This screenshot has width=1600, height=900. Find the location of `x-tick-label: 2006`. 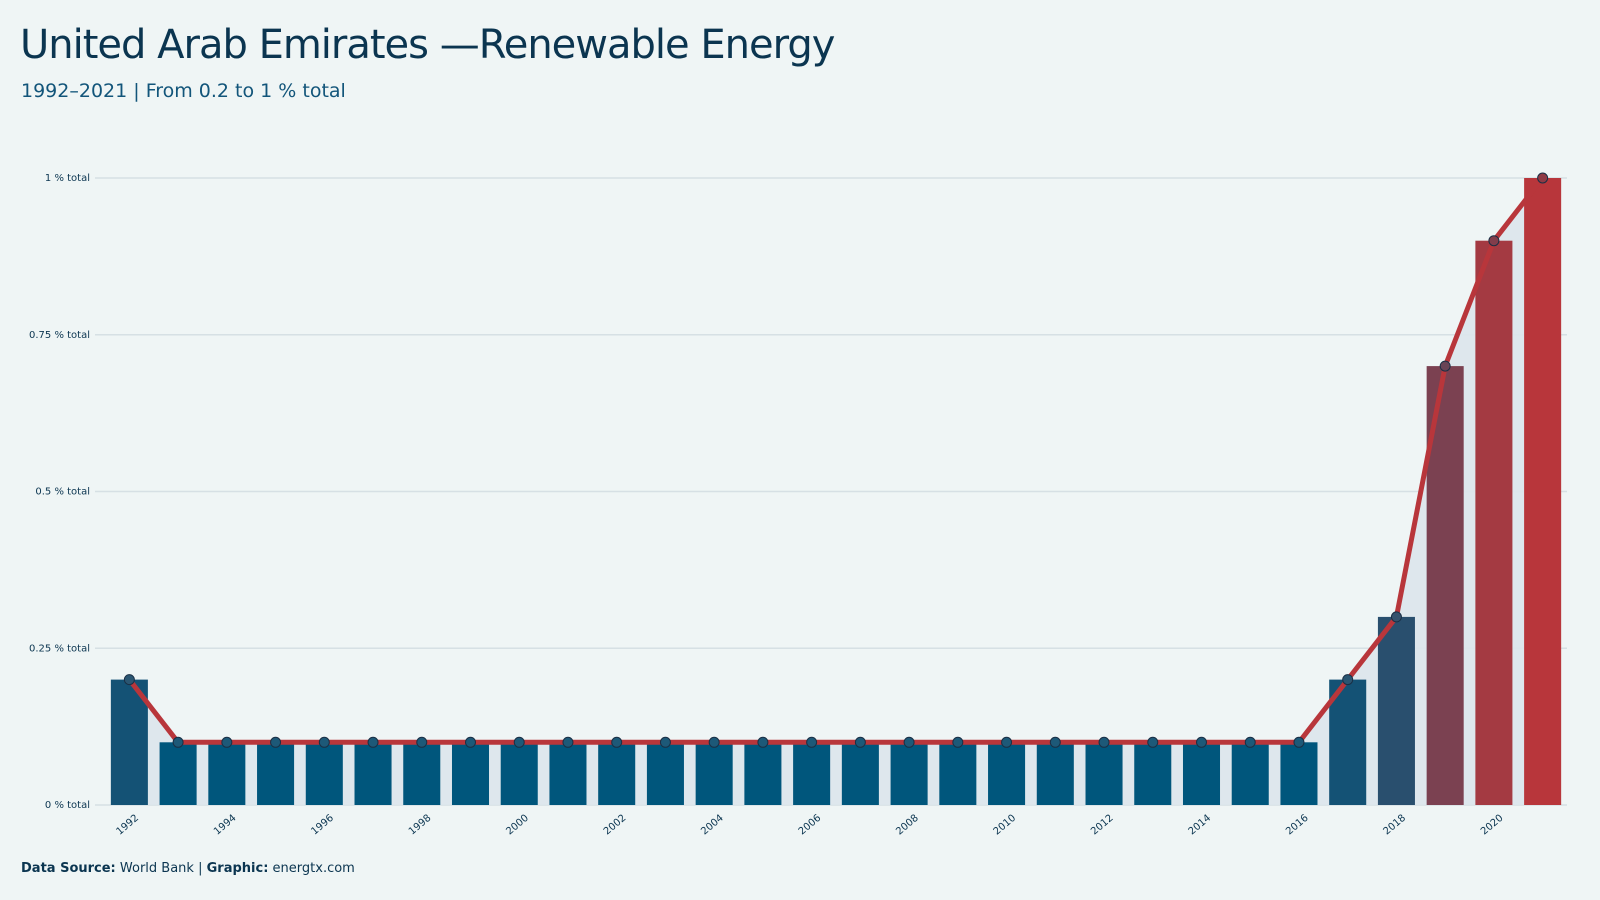

x-tick-label: 2006 is located at coordinates (810, 825).